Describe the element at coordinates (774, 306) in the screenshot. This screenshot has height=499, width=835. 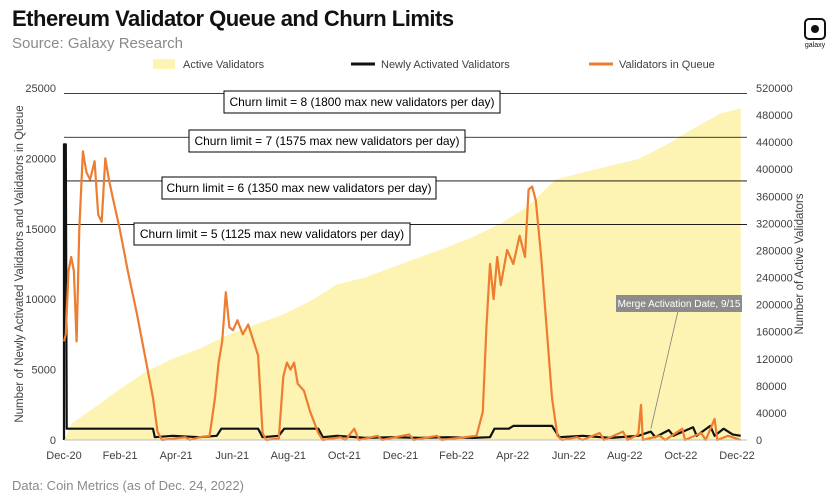
I see `y-right-tick-label: 200000` at that location.